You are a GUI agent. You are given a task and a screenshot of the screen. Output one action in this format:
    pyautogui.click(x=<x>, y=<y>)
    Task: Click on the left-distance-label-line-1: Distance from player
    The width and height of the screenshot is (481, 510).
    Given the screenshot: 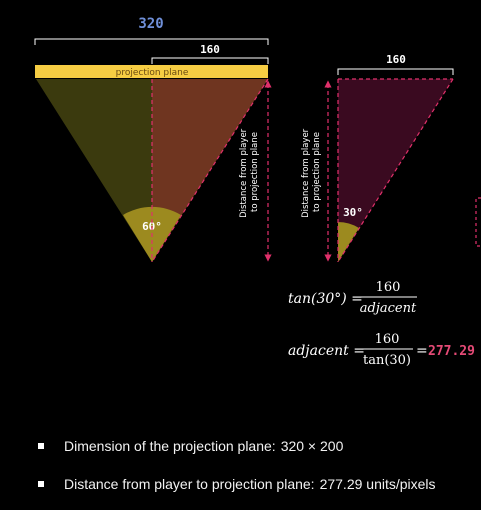 What is the action you would take?
    pyautogui.click(x=244, y=173)
    